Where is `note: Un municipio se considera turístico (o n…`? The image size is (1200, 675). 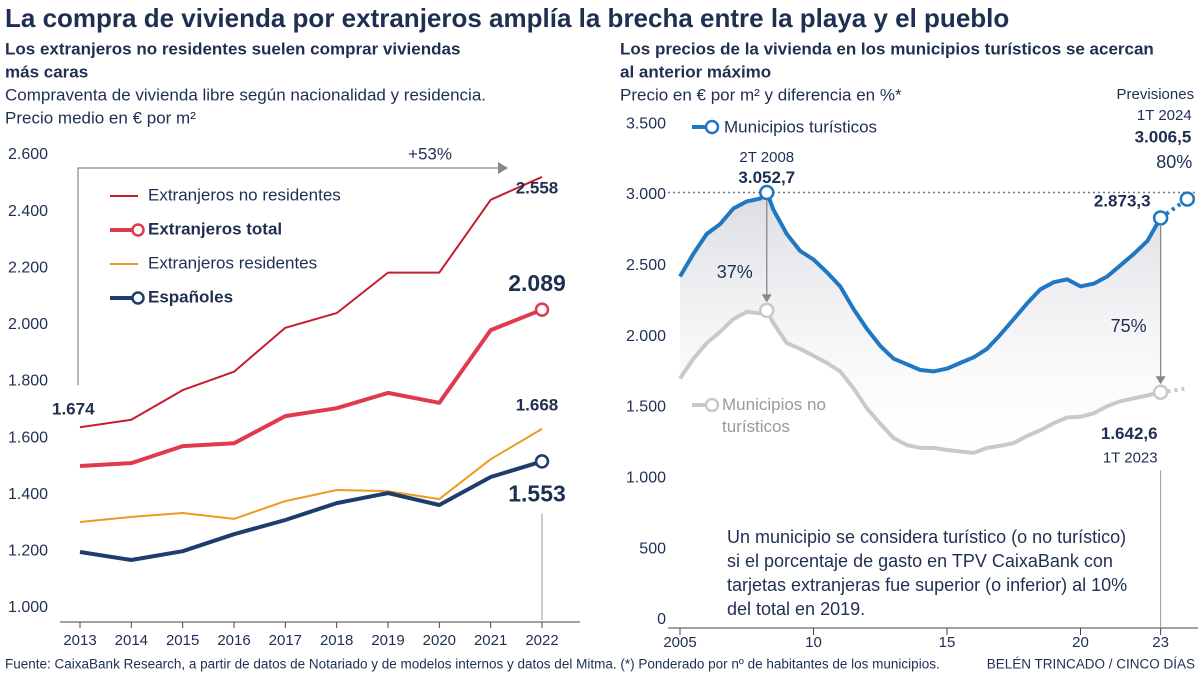 note: Un municipio se considera turístico (o n… is located at coordinates (926, 537).